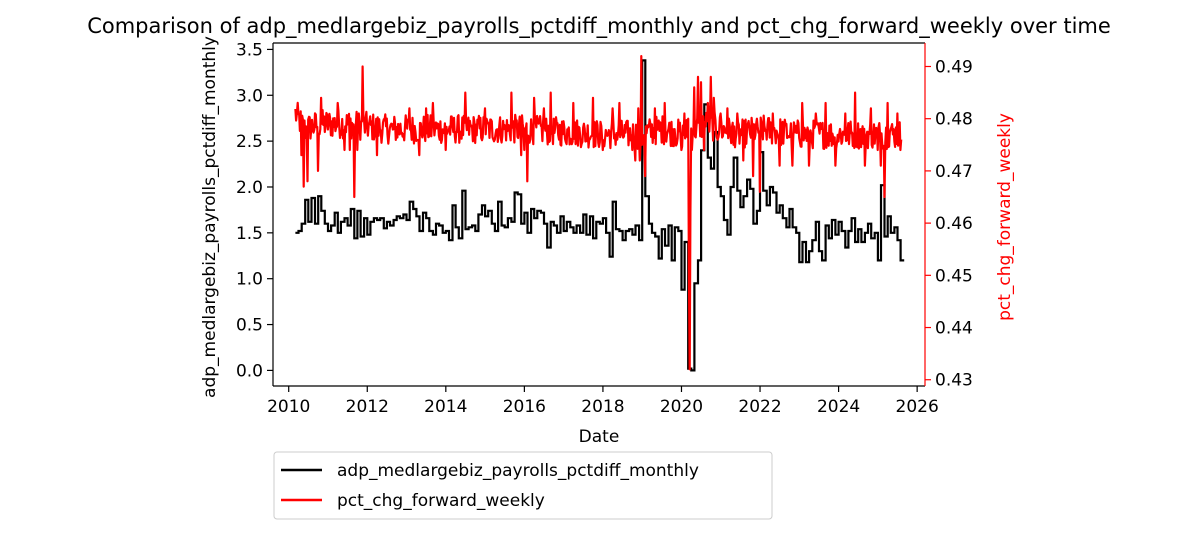 This screenshot has height=534, width=1198. Describe the element at coordinates (599, 437) in the screenshot. I see `x-axis-label: Date` at that location.